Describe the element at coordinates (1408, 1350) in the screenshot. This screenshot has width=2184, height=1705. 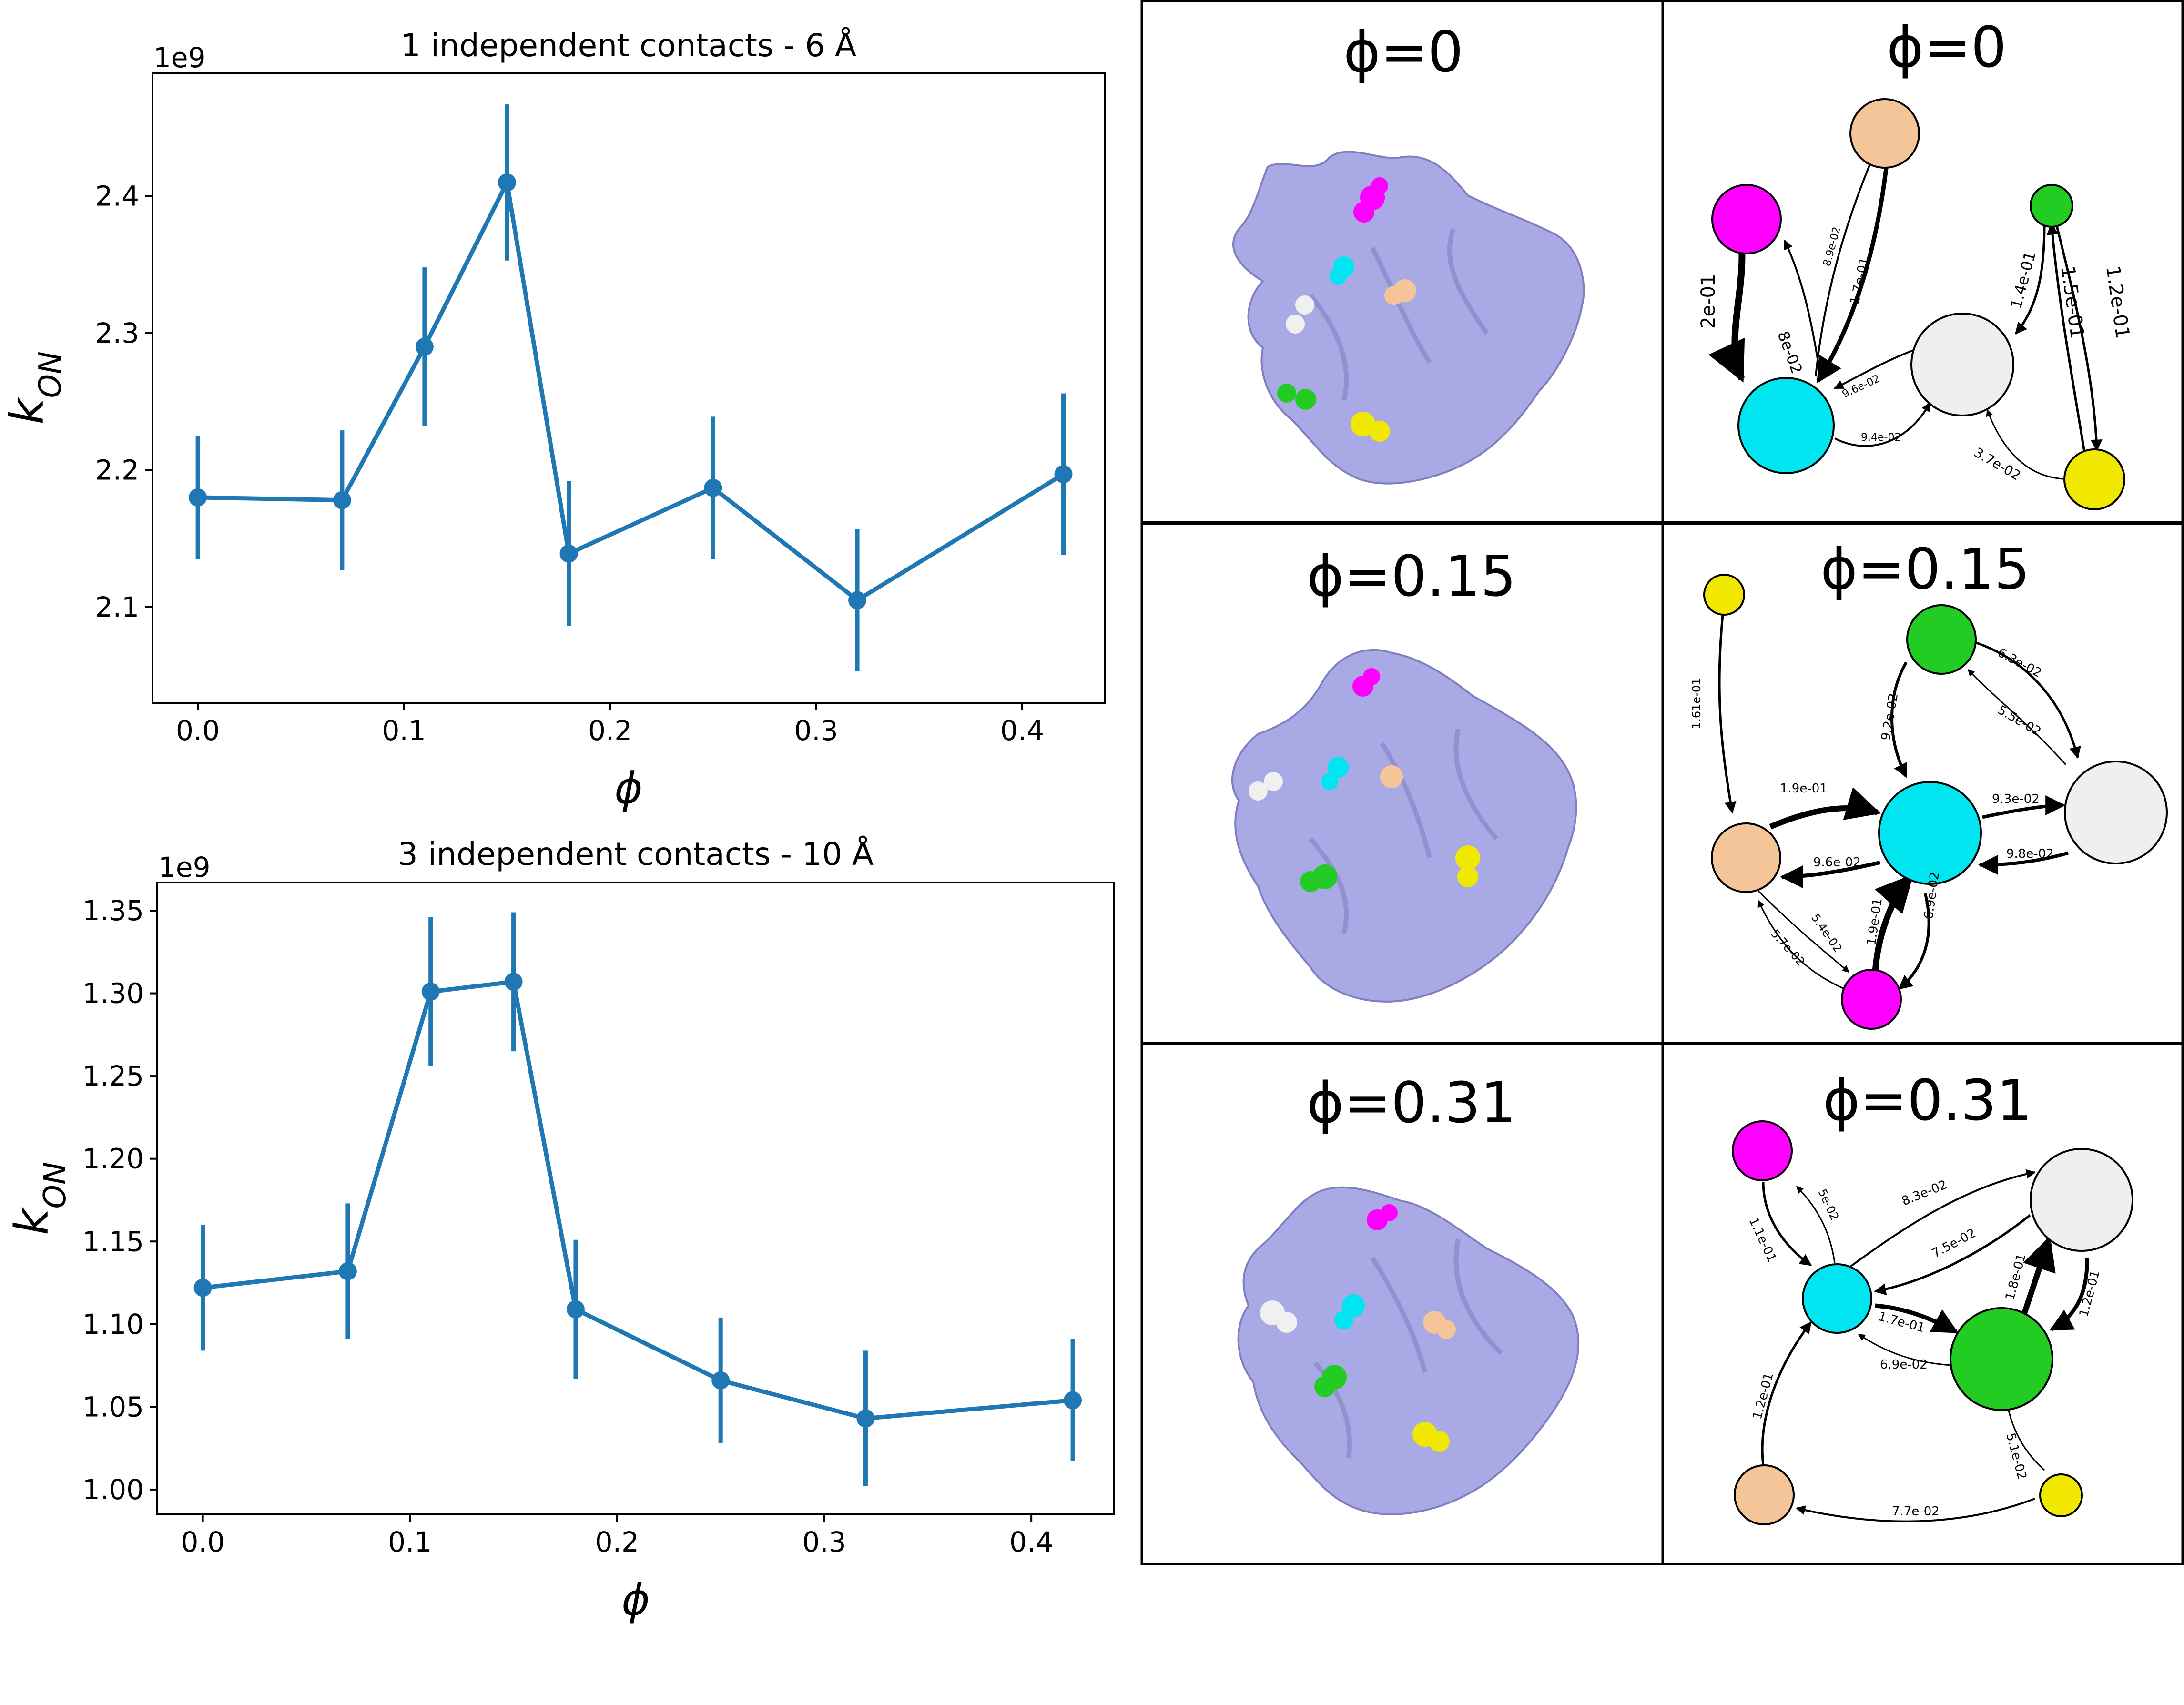
I see `protein-structure-phi-0.31` at that location.